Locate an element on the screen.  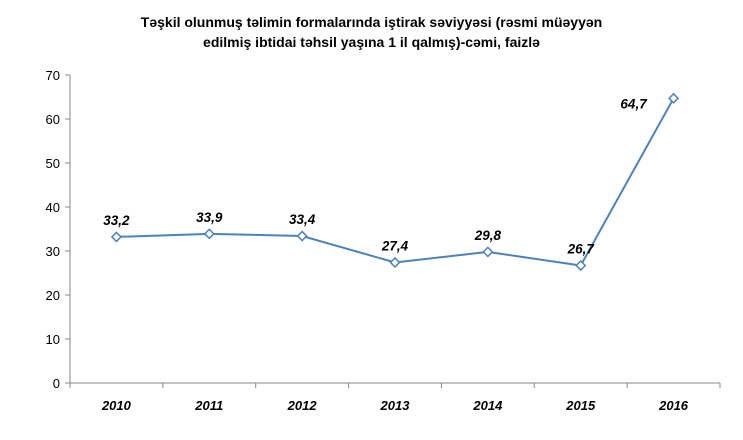
x-tick-label: 2012 is located at coordinates (302, 405).